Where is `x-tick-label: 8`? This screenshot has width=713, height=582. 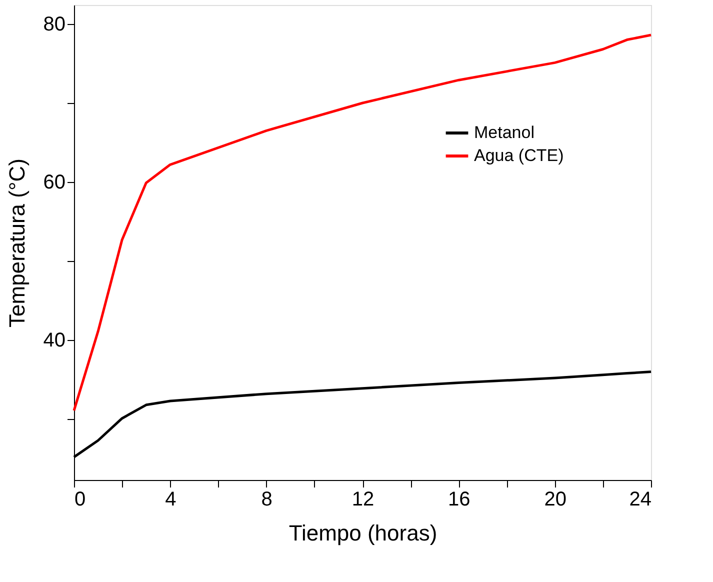
x-tick-label: 8 is located at coordinates (266, 499).